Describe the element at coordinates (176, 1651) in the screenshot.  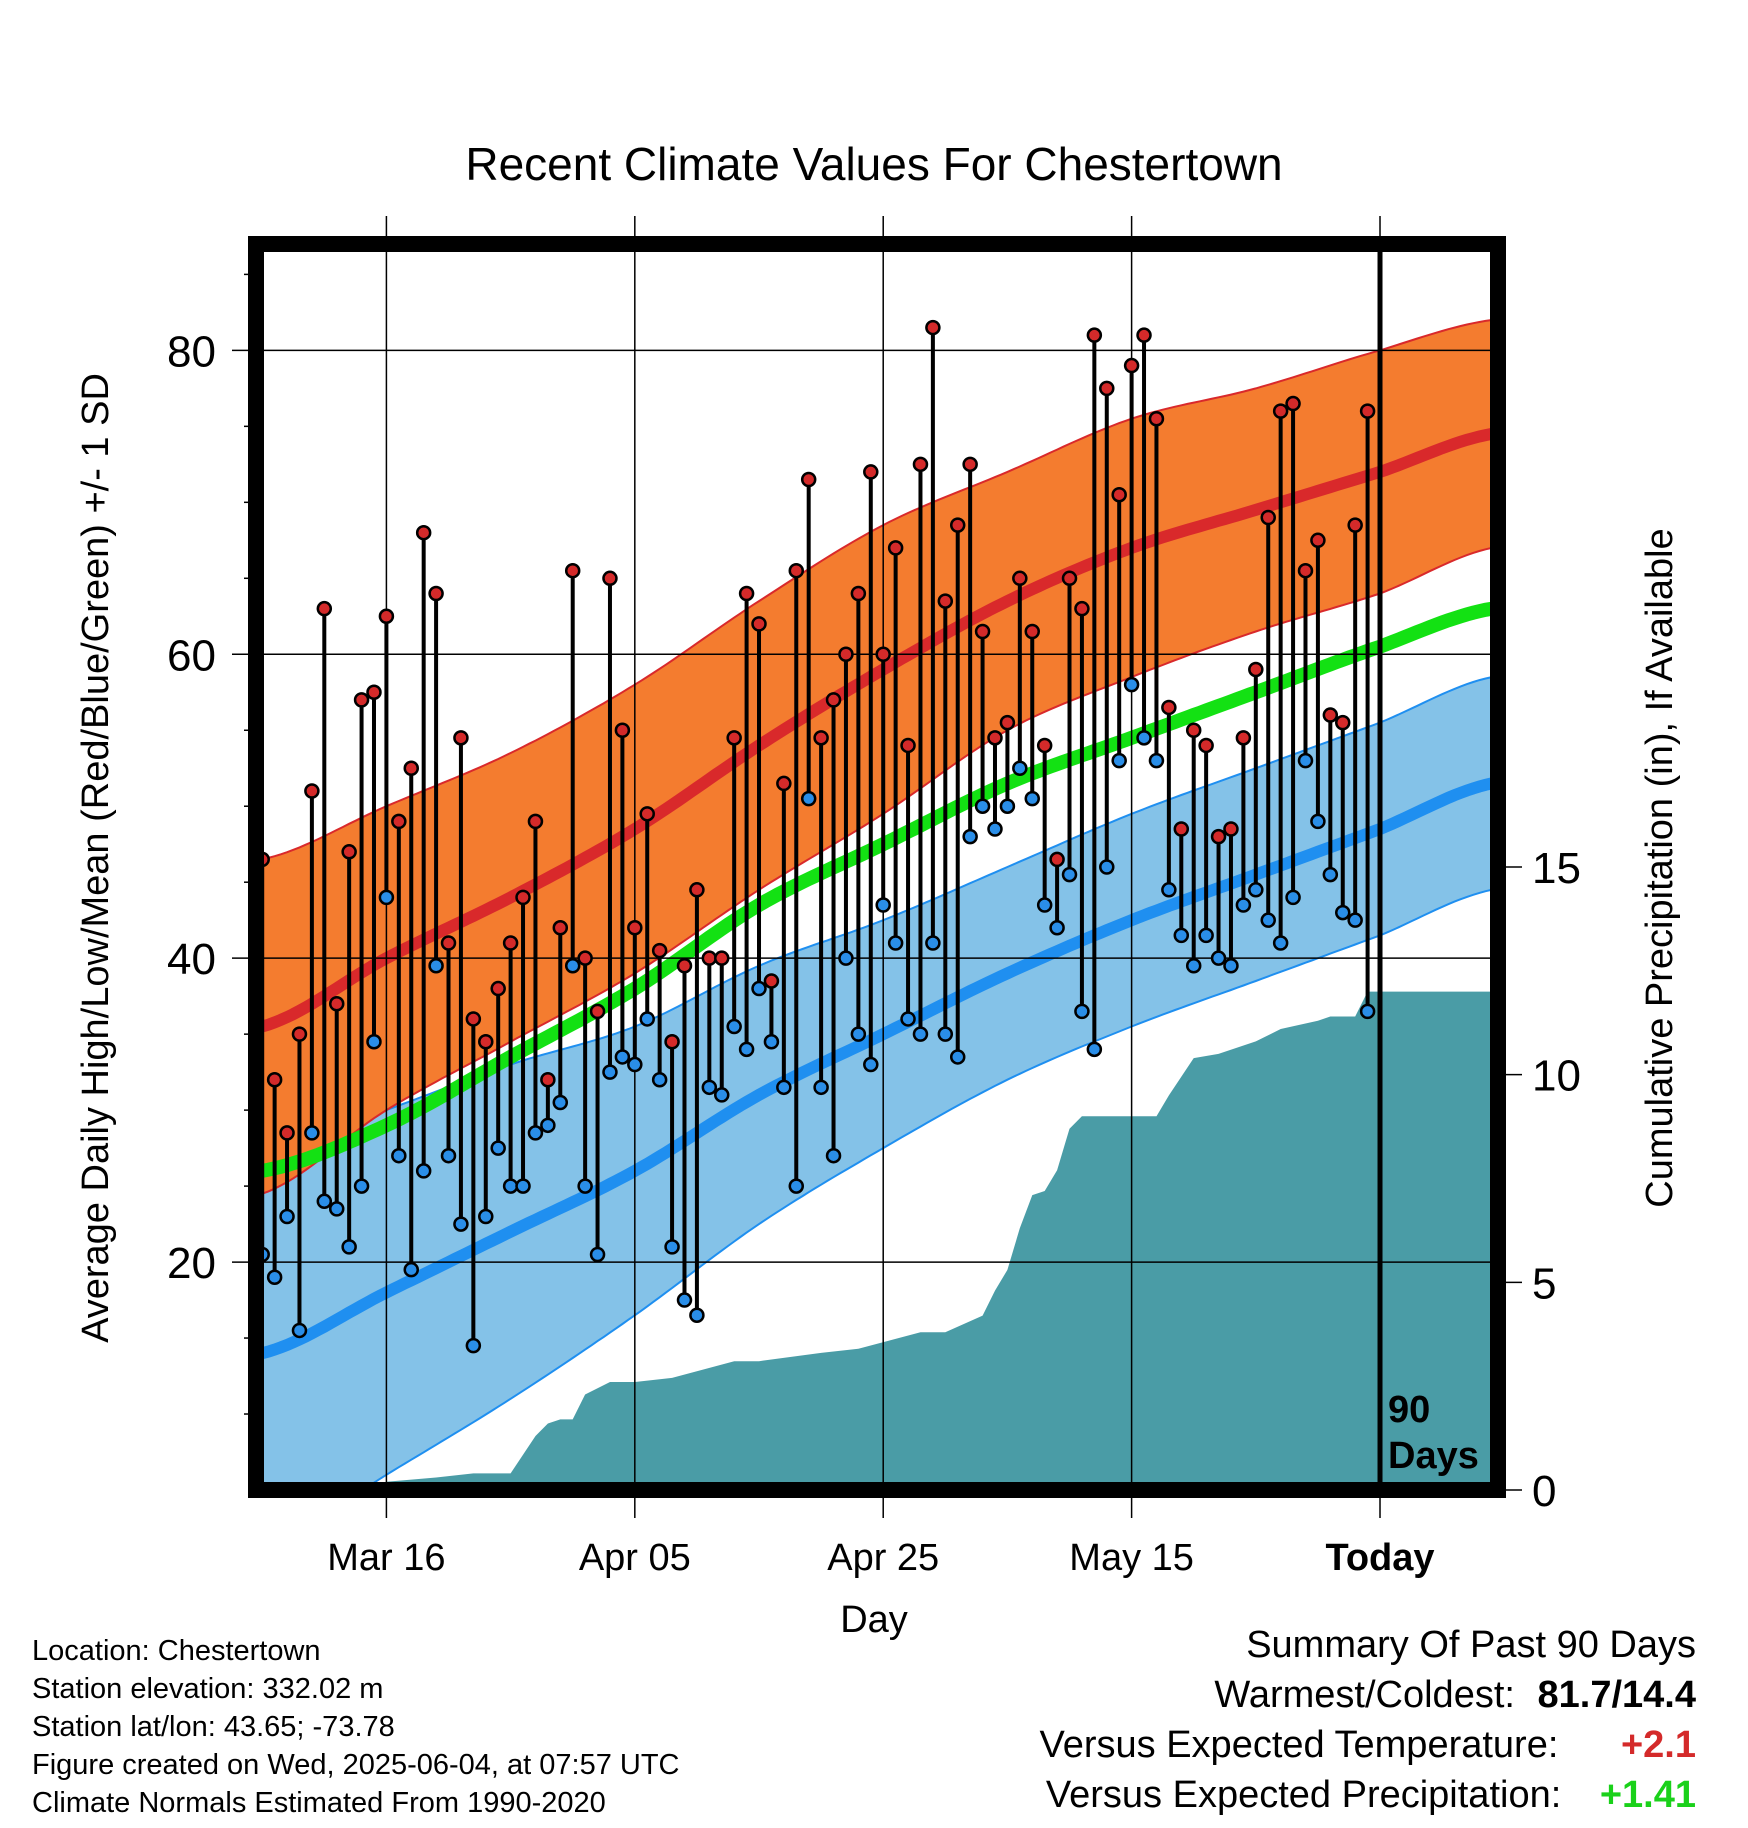
I see `location-text: Location: Chestertown` at that location.